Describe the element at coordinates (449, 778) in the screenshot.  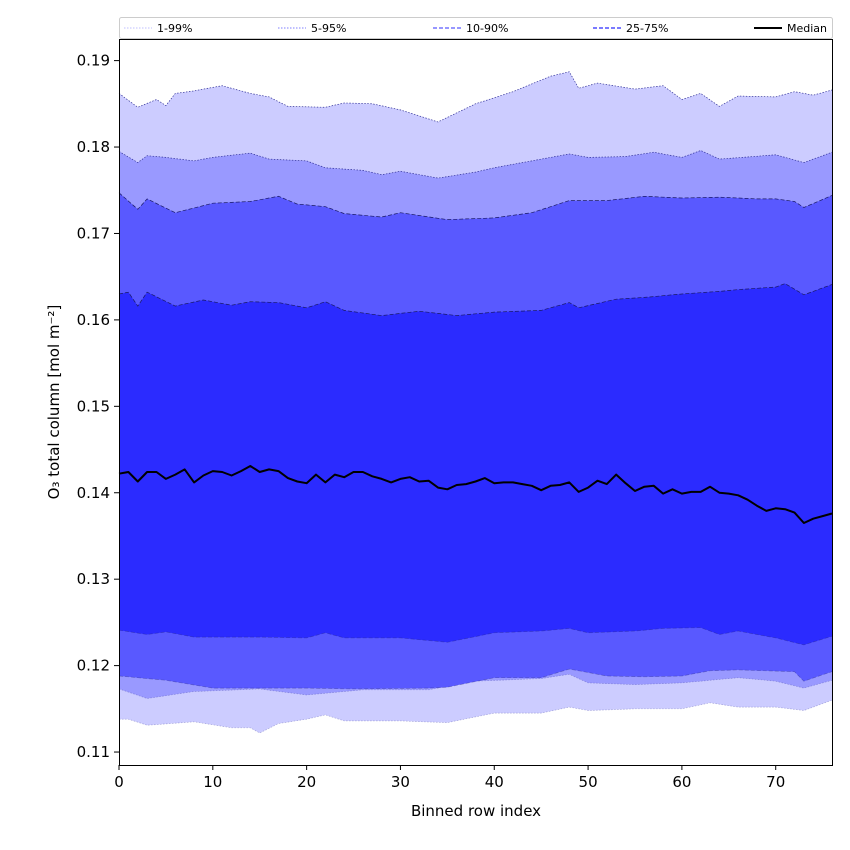
I see `x-axis: 0 10 20 30 40 50 60 70` at that location.